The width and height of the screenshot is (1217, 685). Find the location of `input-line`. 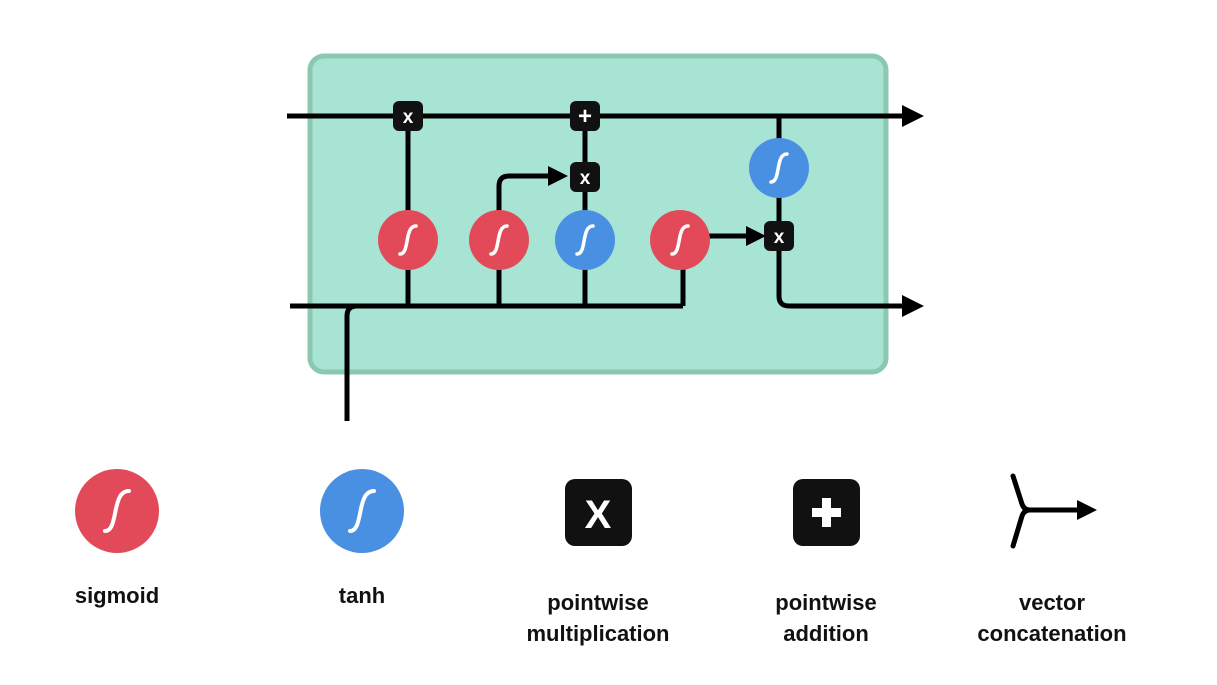

input-line is located at coordinates (351, 362).